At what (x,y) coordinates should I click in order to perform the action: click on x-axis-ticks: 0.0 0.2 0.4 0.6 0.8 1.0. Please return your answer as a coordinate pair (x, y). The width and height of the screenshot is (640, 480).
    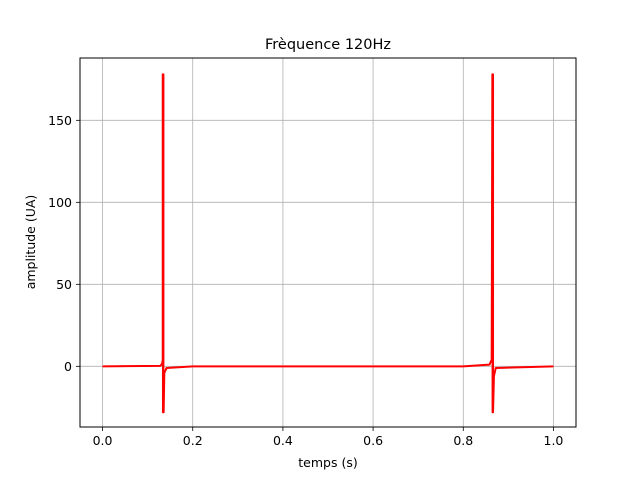
    Looking at the image, I should click on (328, 437).